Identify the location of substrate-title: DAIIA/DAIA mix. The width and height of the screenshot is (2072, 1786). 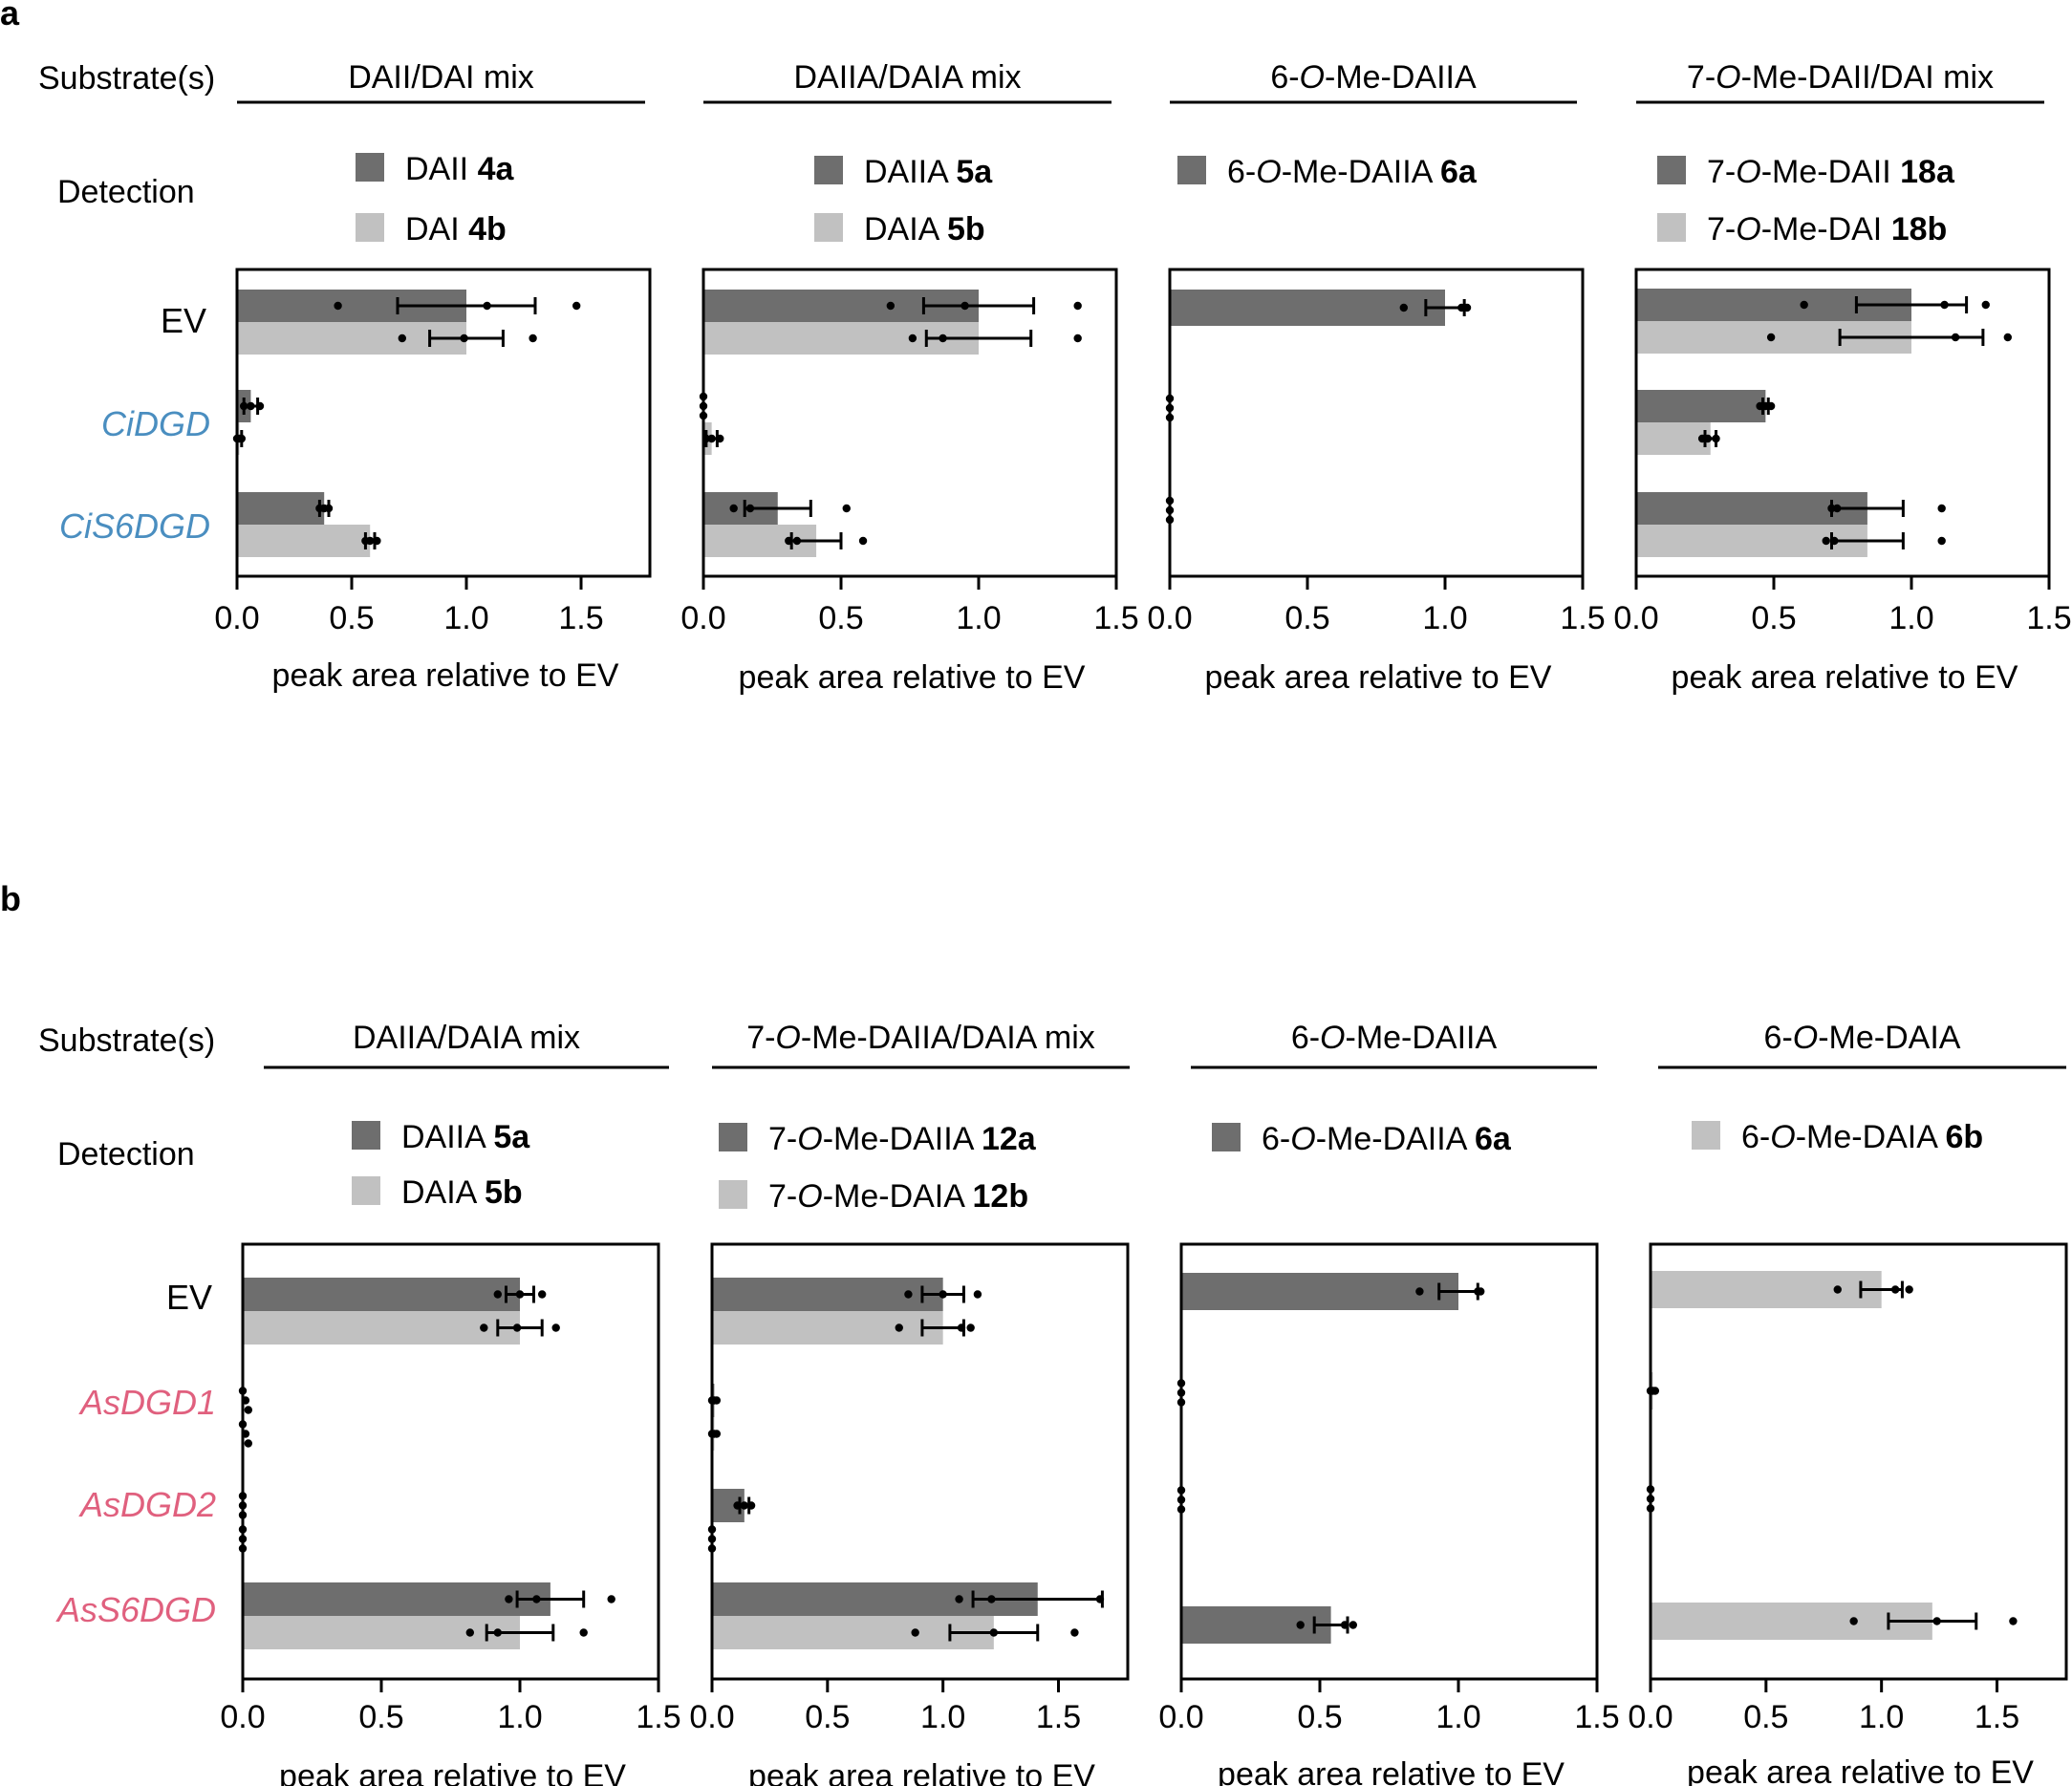
(466, 1038).